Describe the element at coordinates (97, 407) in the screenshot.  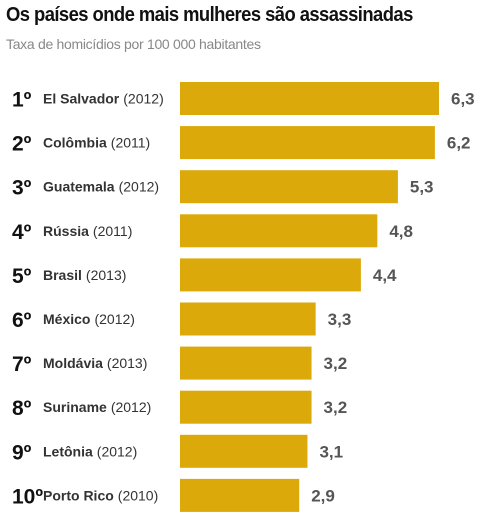
I see `category-label: Suriname (2012)` at that location.